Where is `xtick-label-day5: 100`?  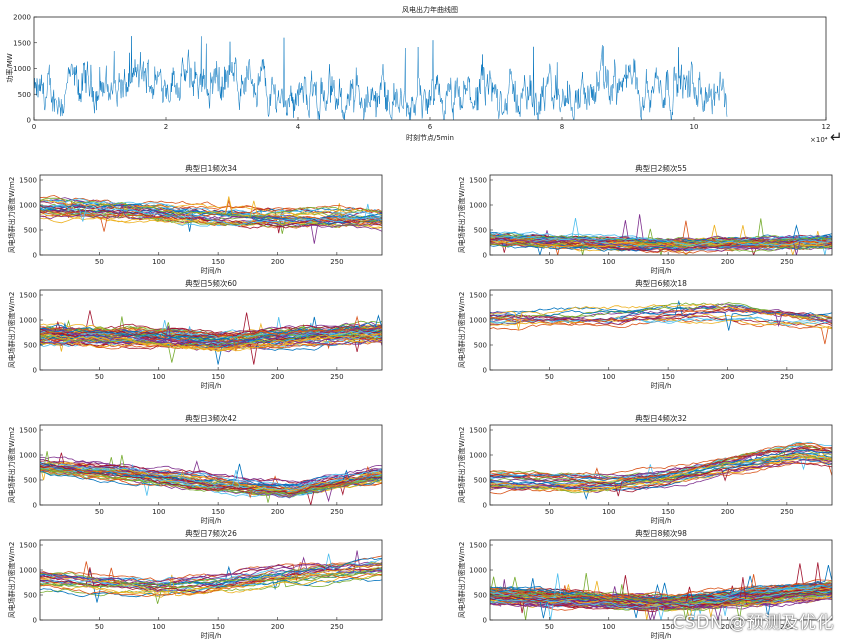 xtick-label-day5: 100 is located at coordinates (158, 377).